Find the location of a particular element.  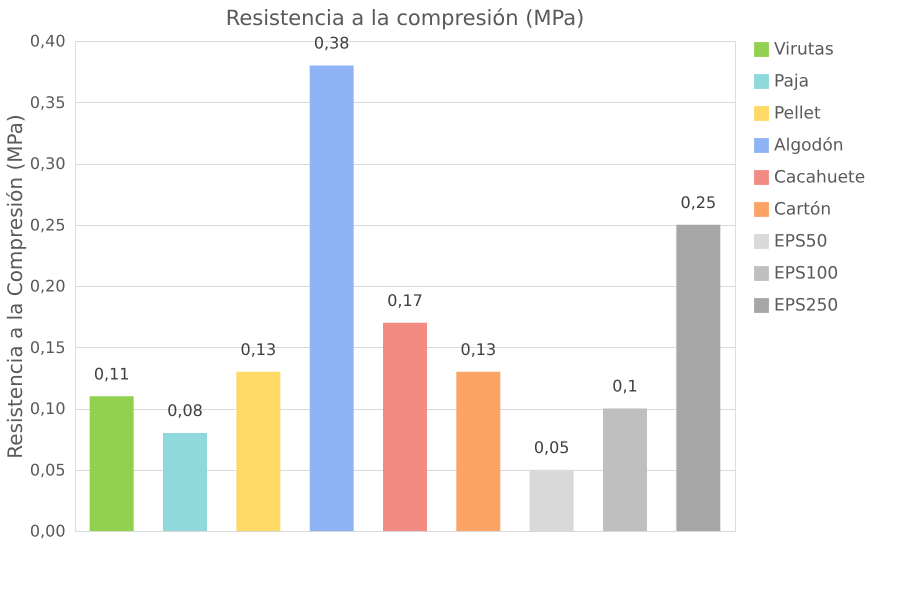

chart-title: Resistencia a la compresión (MPa) is located at coordinates (405, 18).